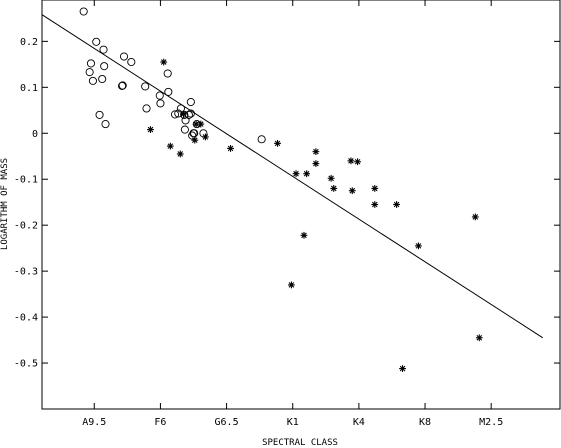 The width and height of the screenshot is (561, 448). I want to click on y-tick-label: 0.1, so click(29, 88).